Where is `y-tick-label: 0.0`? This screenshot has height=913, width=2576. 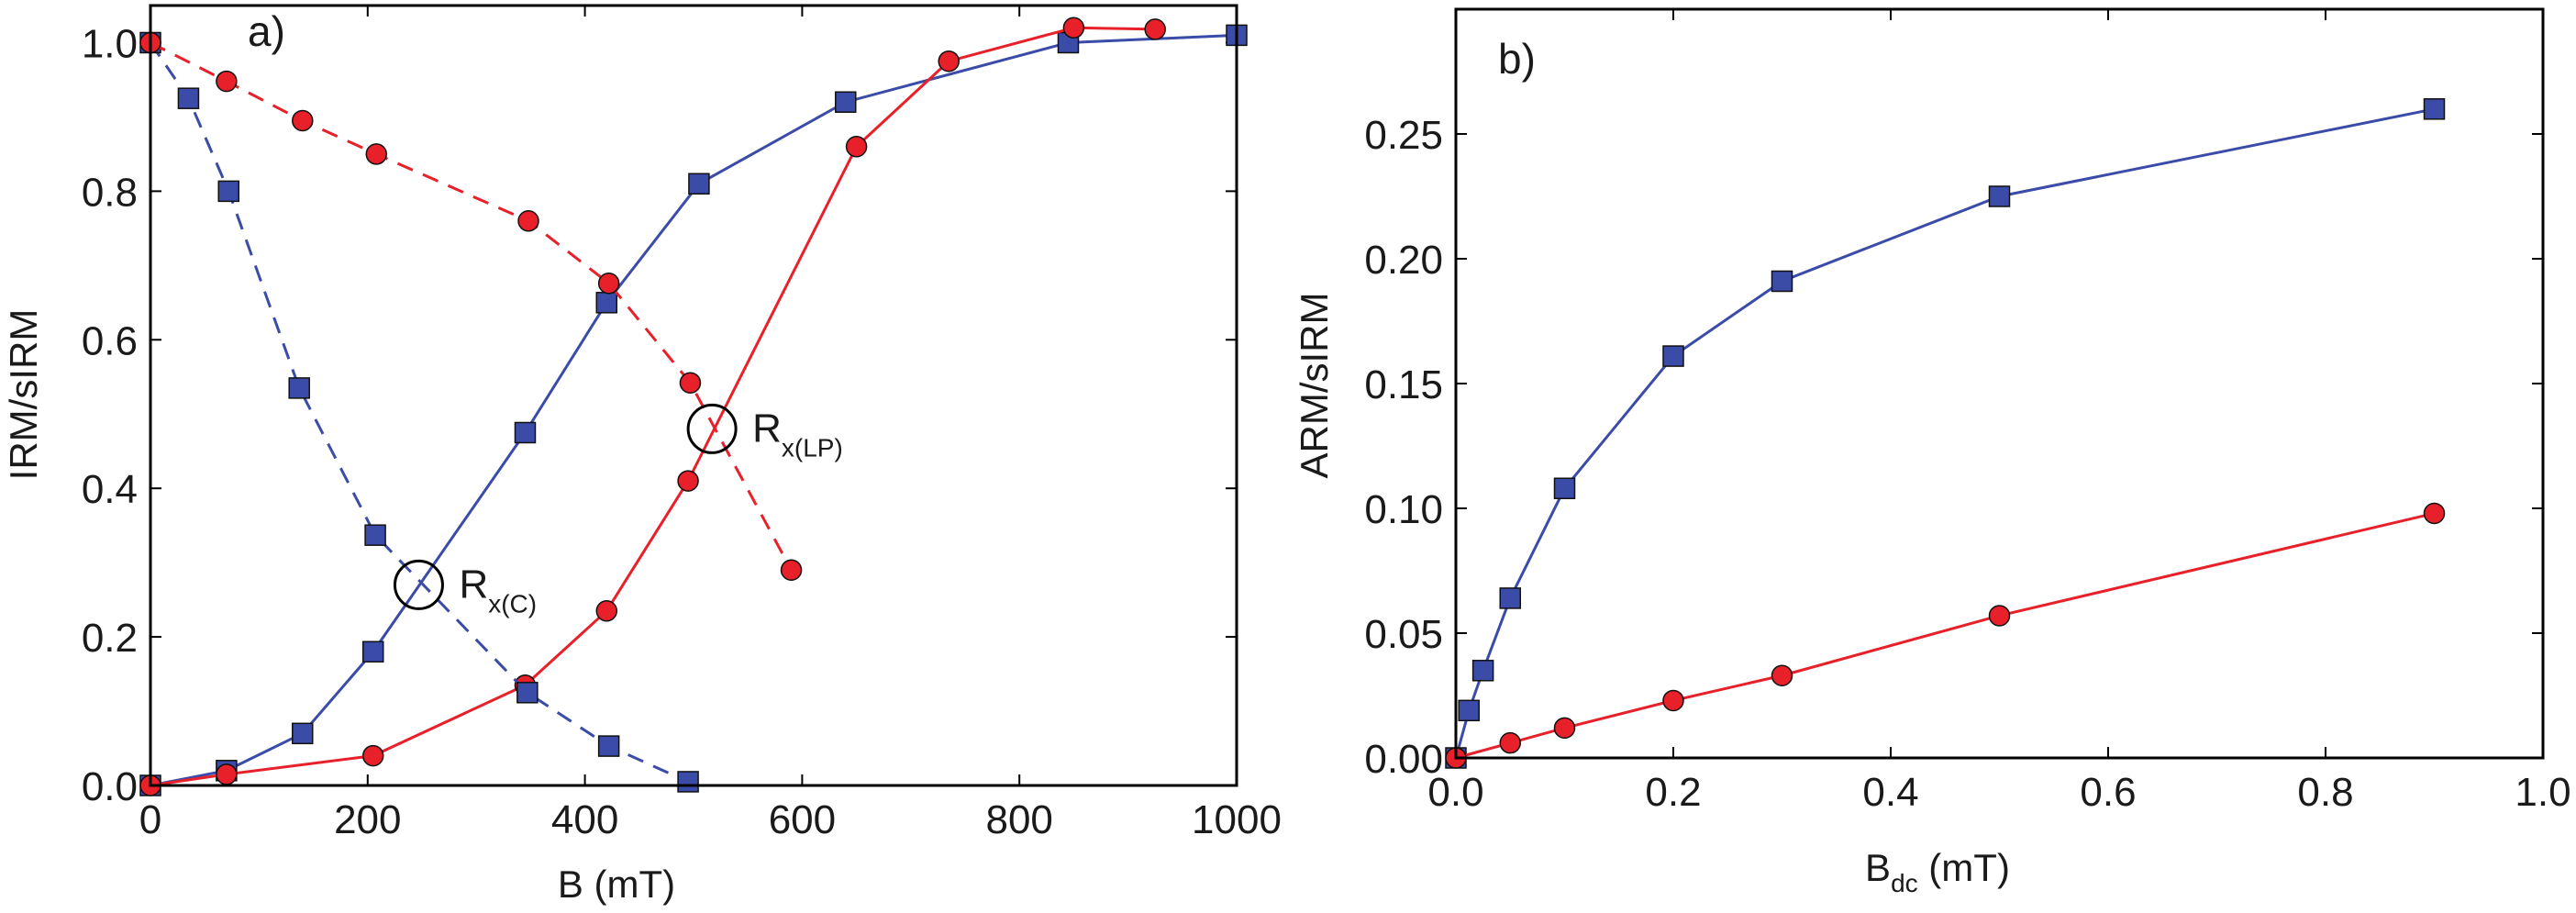 y-tick-label: 0.0 is located at coordinates (110, 787).